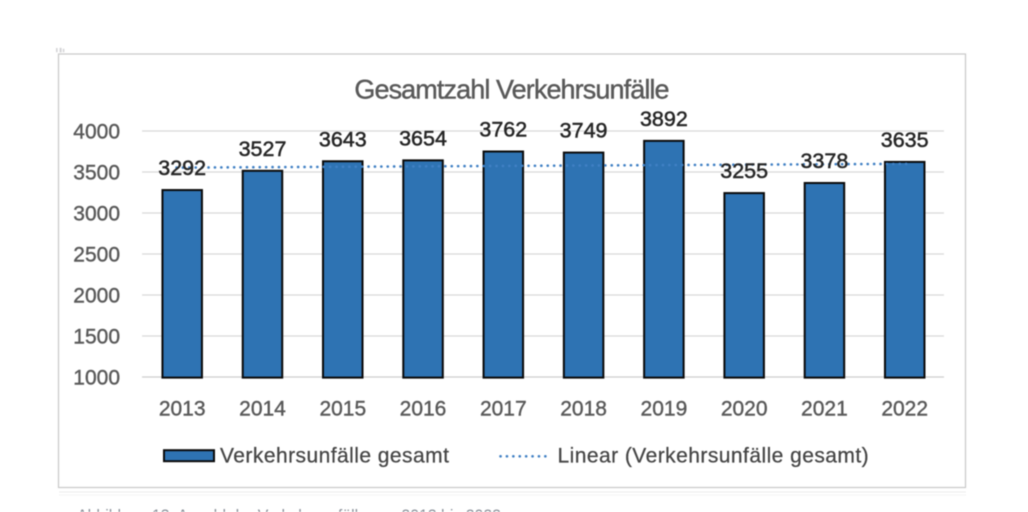  I want to click on svg-text: 2017, so click(503, 409).